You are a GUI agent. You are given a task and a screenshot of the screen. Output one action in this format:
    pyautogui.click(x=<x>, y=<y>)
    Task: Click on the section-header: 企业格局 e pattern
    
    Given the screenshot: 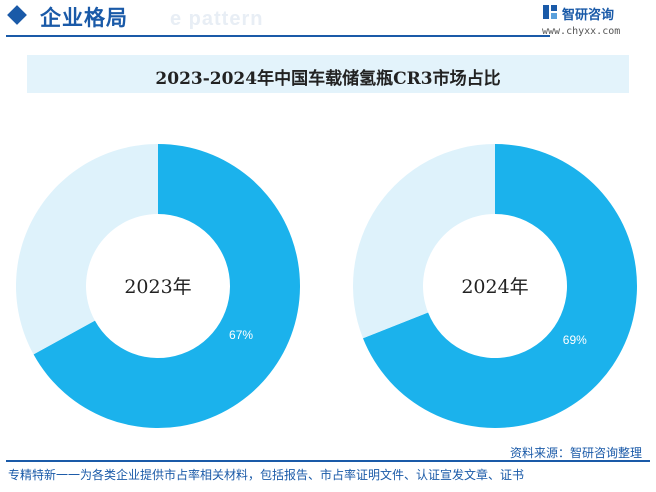 What is the action you would take?
    pyautogui.click(x=328, y=18)
    